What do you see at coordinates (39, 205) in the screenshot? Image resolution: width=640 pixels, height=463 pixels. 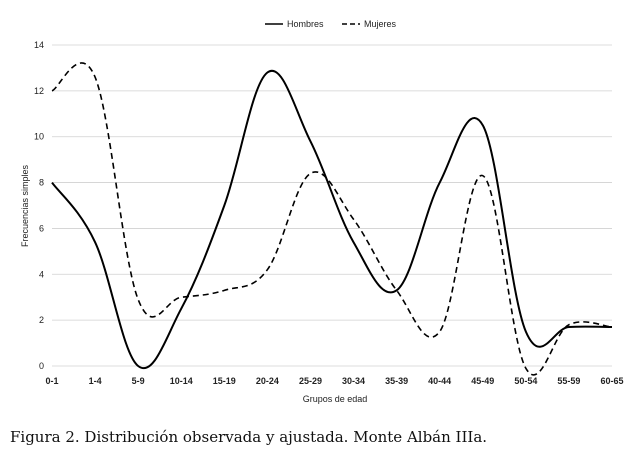 I see `y-axis-ticks: 0 2 4 6 8 10 12 14` at bounding box center [39, 205].